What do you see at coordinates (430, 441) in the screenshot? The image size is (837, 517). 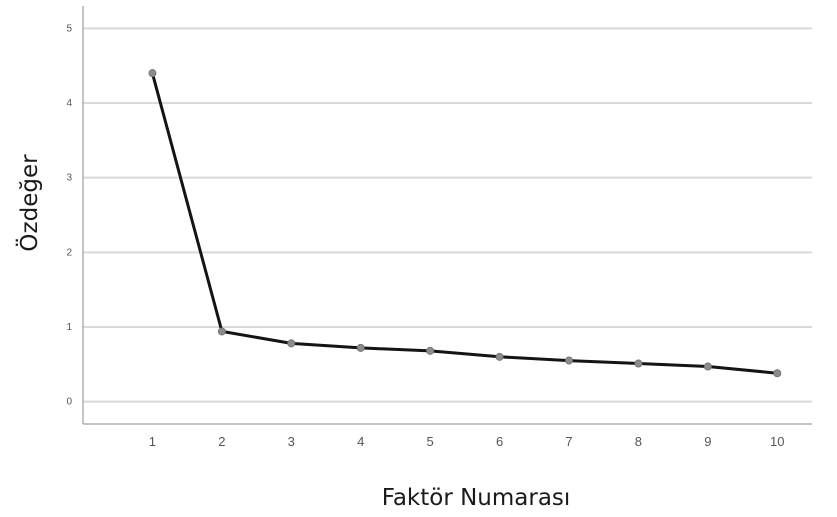 I see `x-tick-label-5: 5` at bounding box center [430, 441].